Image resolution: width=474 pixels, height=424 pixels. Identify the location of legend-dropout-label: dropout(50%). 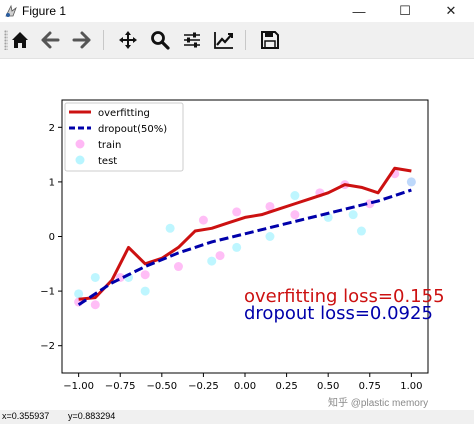
(132, 129).